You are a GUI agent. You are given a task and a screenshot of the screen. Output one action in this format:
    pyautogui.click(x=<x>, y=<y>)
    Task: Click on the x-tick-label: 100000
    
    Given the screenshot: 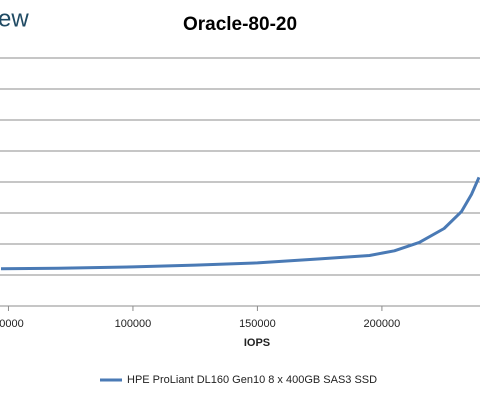 What is the action you would take?
    pyautogui.click(x=133, y=324)
    